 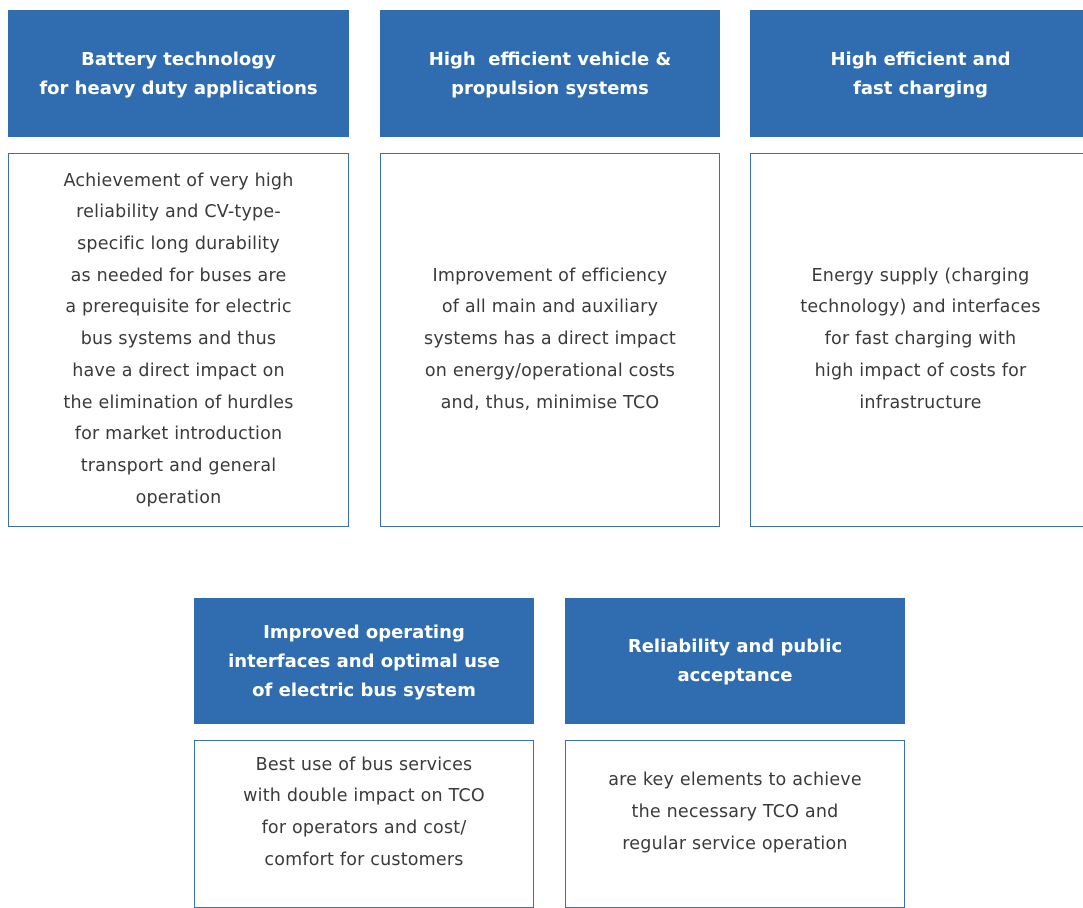 I want to click on body-line: the necessary TCO and, so click(x=735, y=812).